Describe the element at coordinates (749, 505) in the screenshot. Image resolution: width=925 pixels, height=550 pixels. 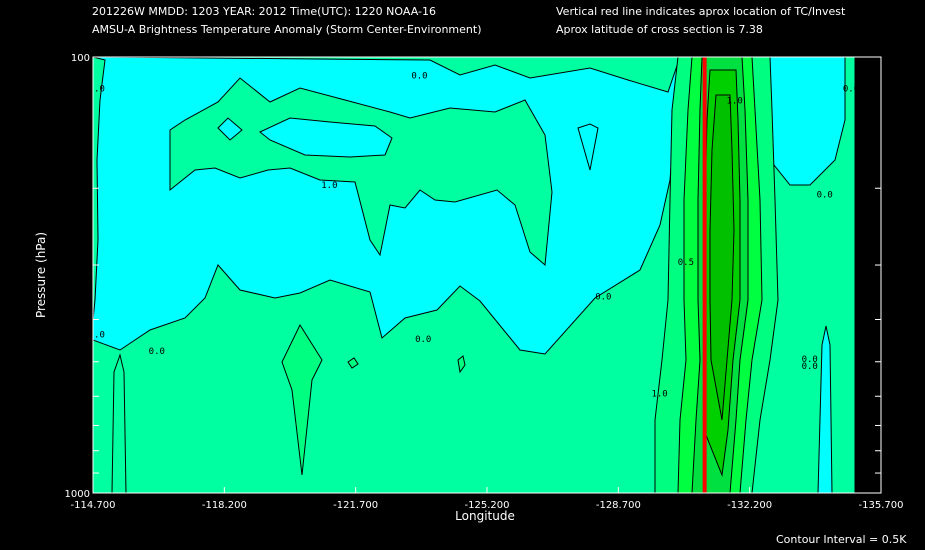
I see `x-tick-label: -132.200` at that location.